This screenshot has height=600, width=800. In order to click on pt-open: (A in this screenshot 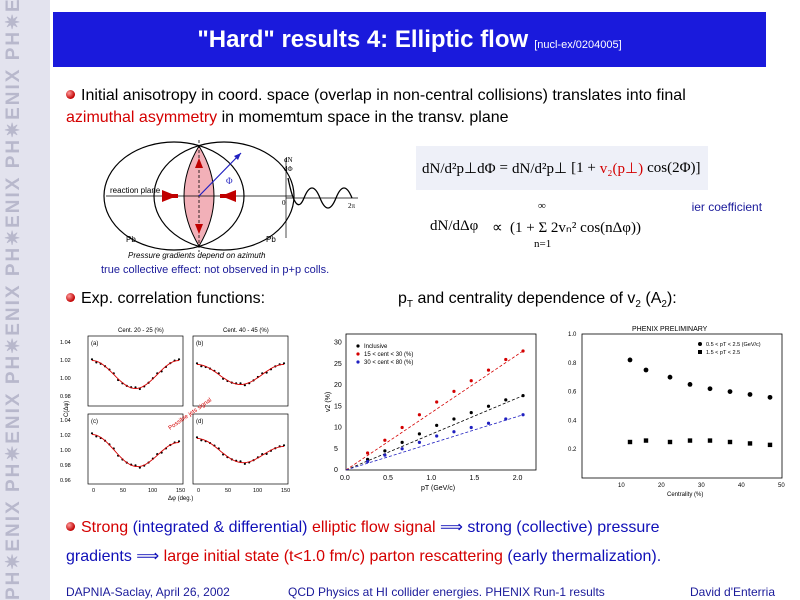, I will do `click(651, 298)`.